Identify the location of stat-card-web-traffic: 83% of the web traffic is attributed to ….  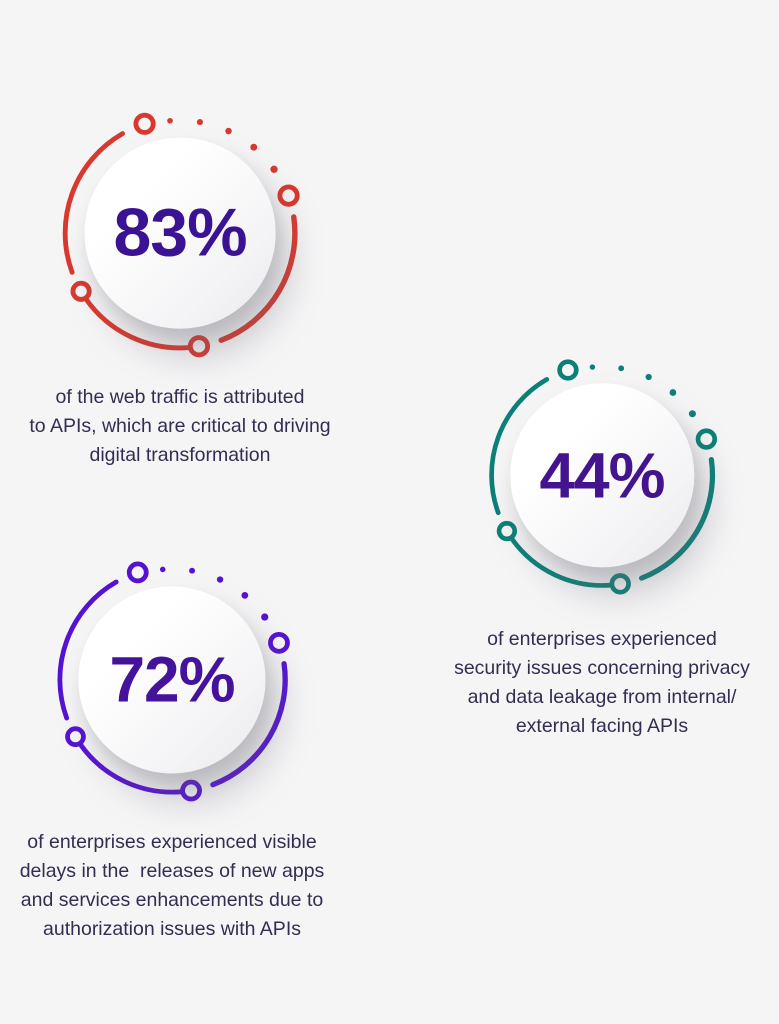
(180, 286).